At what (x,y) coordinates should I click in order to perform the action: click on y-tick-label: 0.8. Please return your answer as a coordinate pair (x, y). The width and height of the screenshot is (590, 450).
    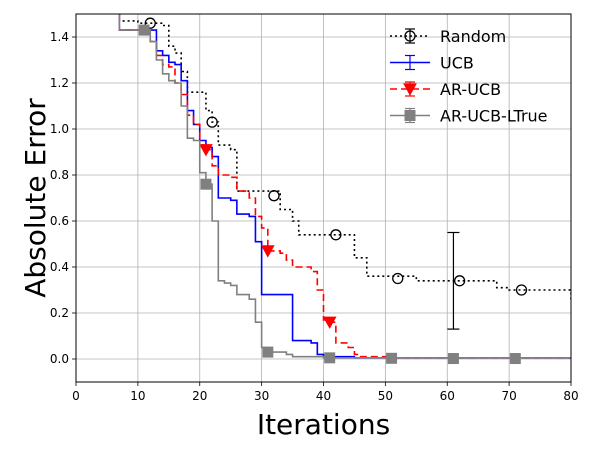
    Looking at the image, I should click on (59, 175).